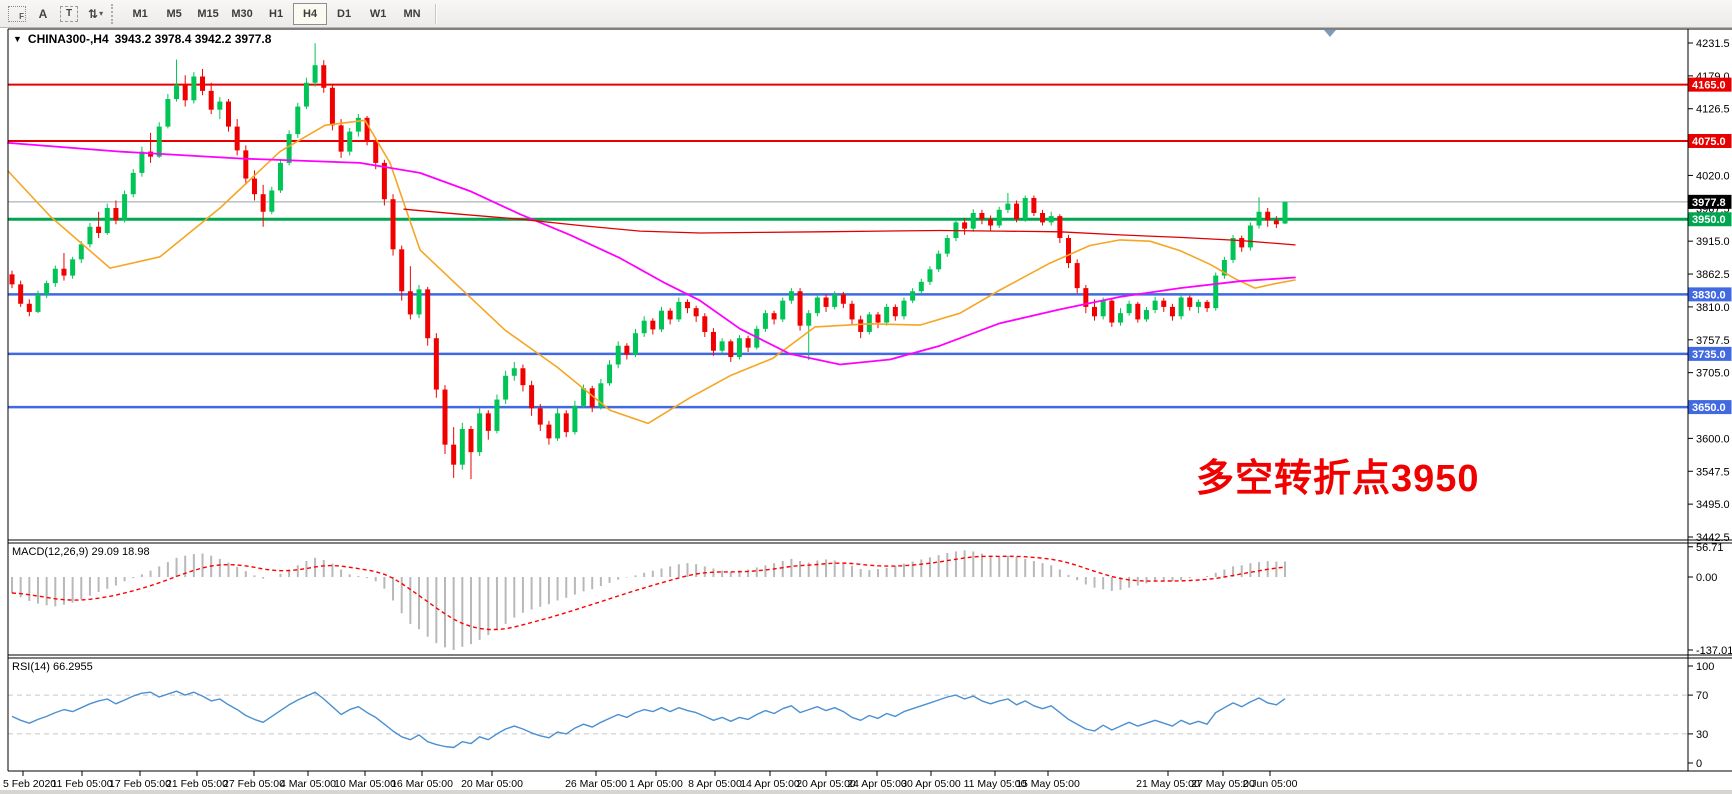 The height and width of the screenshot is (794, 1732). Describe the element at coordinates (208, 13) in the screenshot. I see `timeframe-M15-button: M15` at that location.